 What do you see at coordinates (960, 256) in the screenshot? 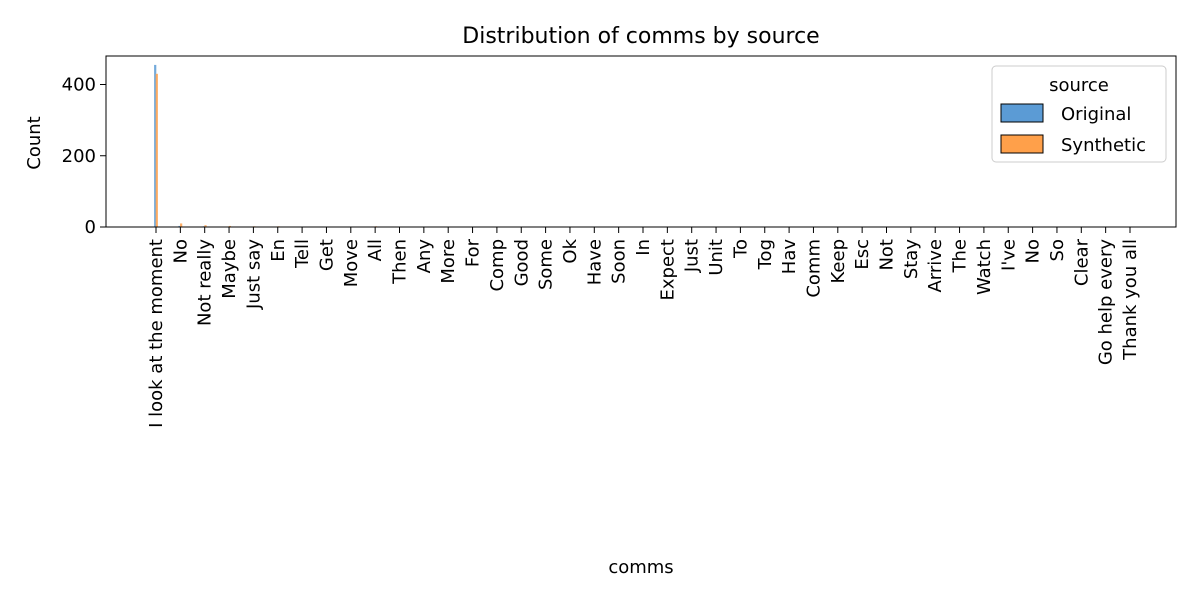
I see `x-tick-label: The` at bounding box center [960, 256].